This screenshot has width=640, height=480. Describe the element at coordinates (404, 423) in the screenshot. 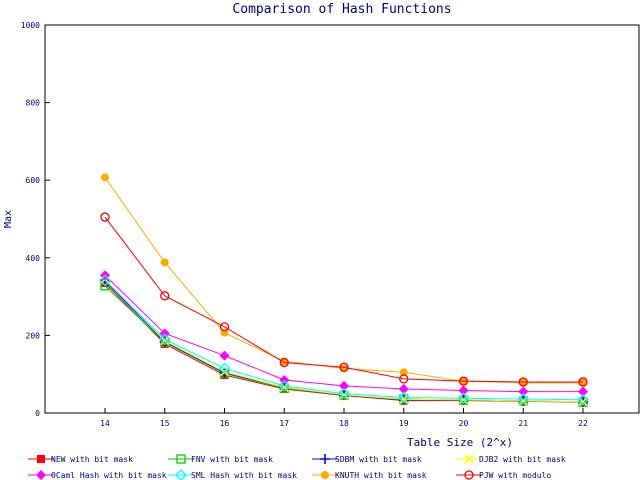

I see `x-tick-label: 19` at that location.